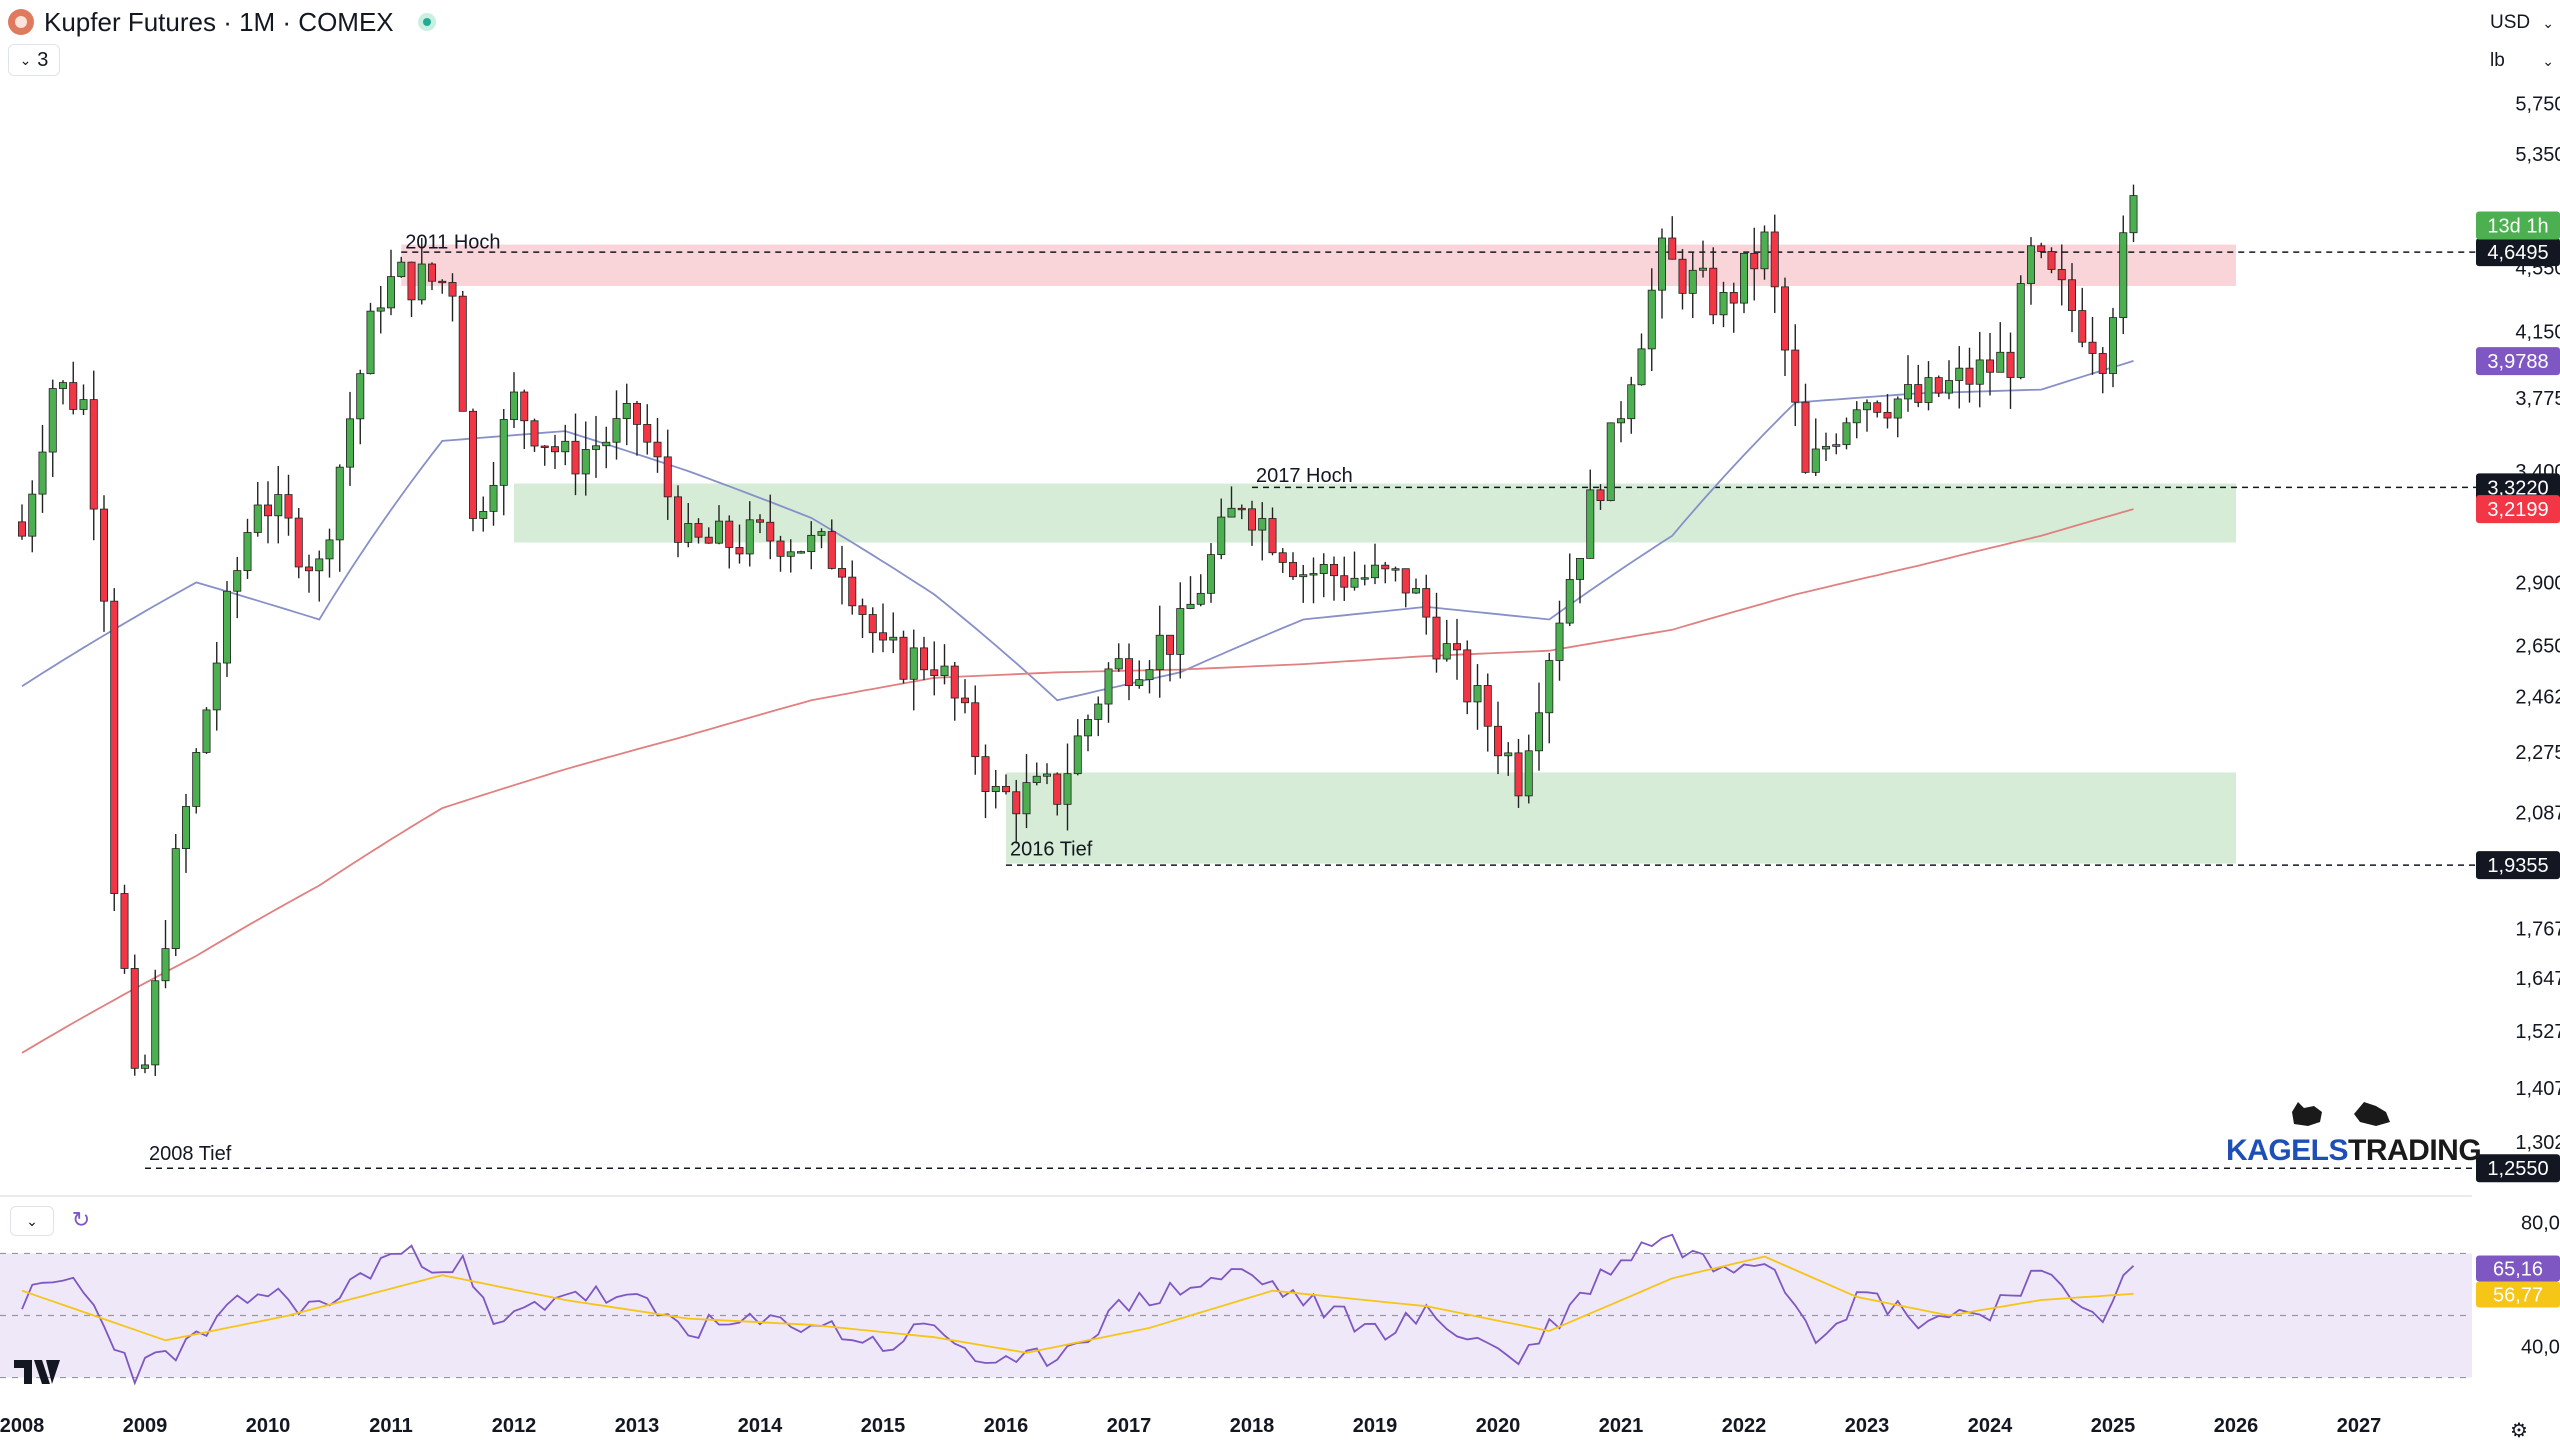 This screenshot has width=2560, height=1443. What do you see at coordinates (1077, 1304) in the screenshot?
I see `rsi-ma-line` at bounding box center [1077, 1304].